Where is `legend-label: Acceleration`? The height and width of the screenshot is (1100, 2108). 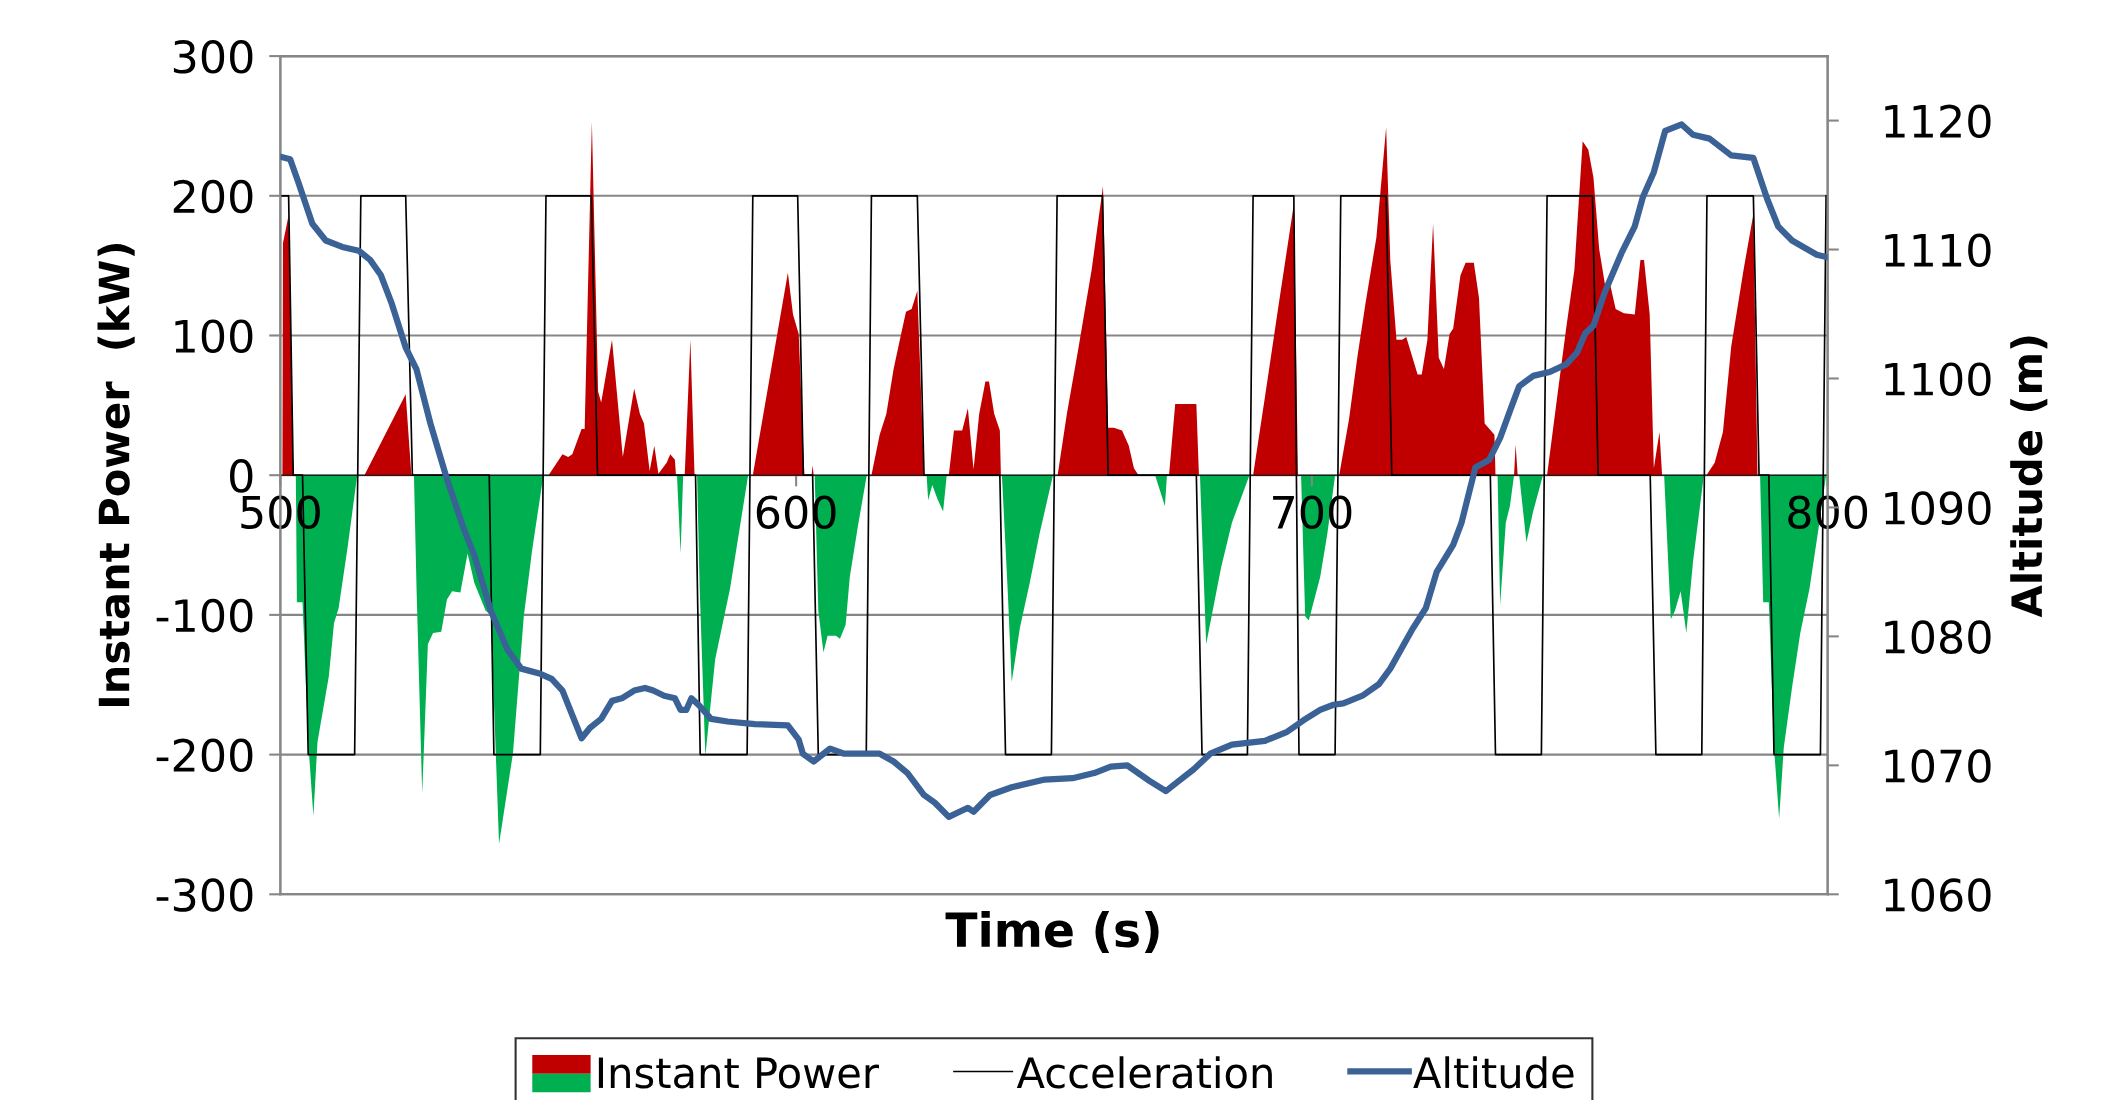
legend-label: Acceleration is located at coordinates (1144, 1072).